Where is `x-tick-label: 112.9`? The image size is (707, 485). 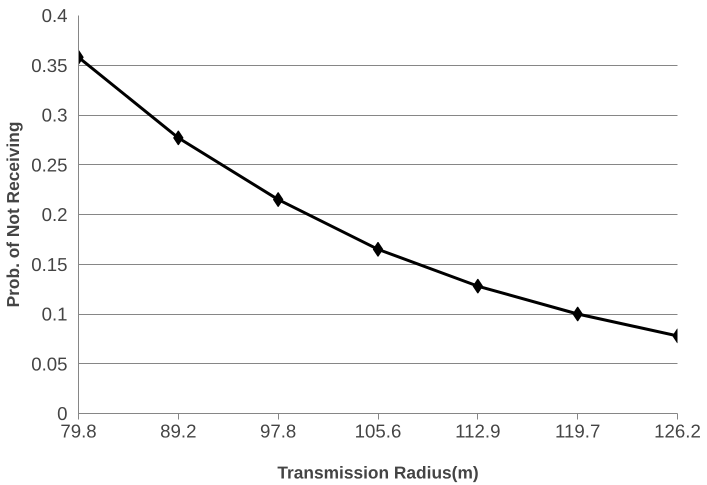
x-tick-label: 112.9 is located at coordinates (477, 431).